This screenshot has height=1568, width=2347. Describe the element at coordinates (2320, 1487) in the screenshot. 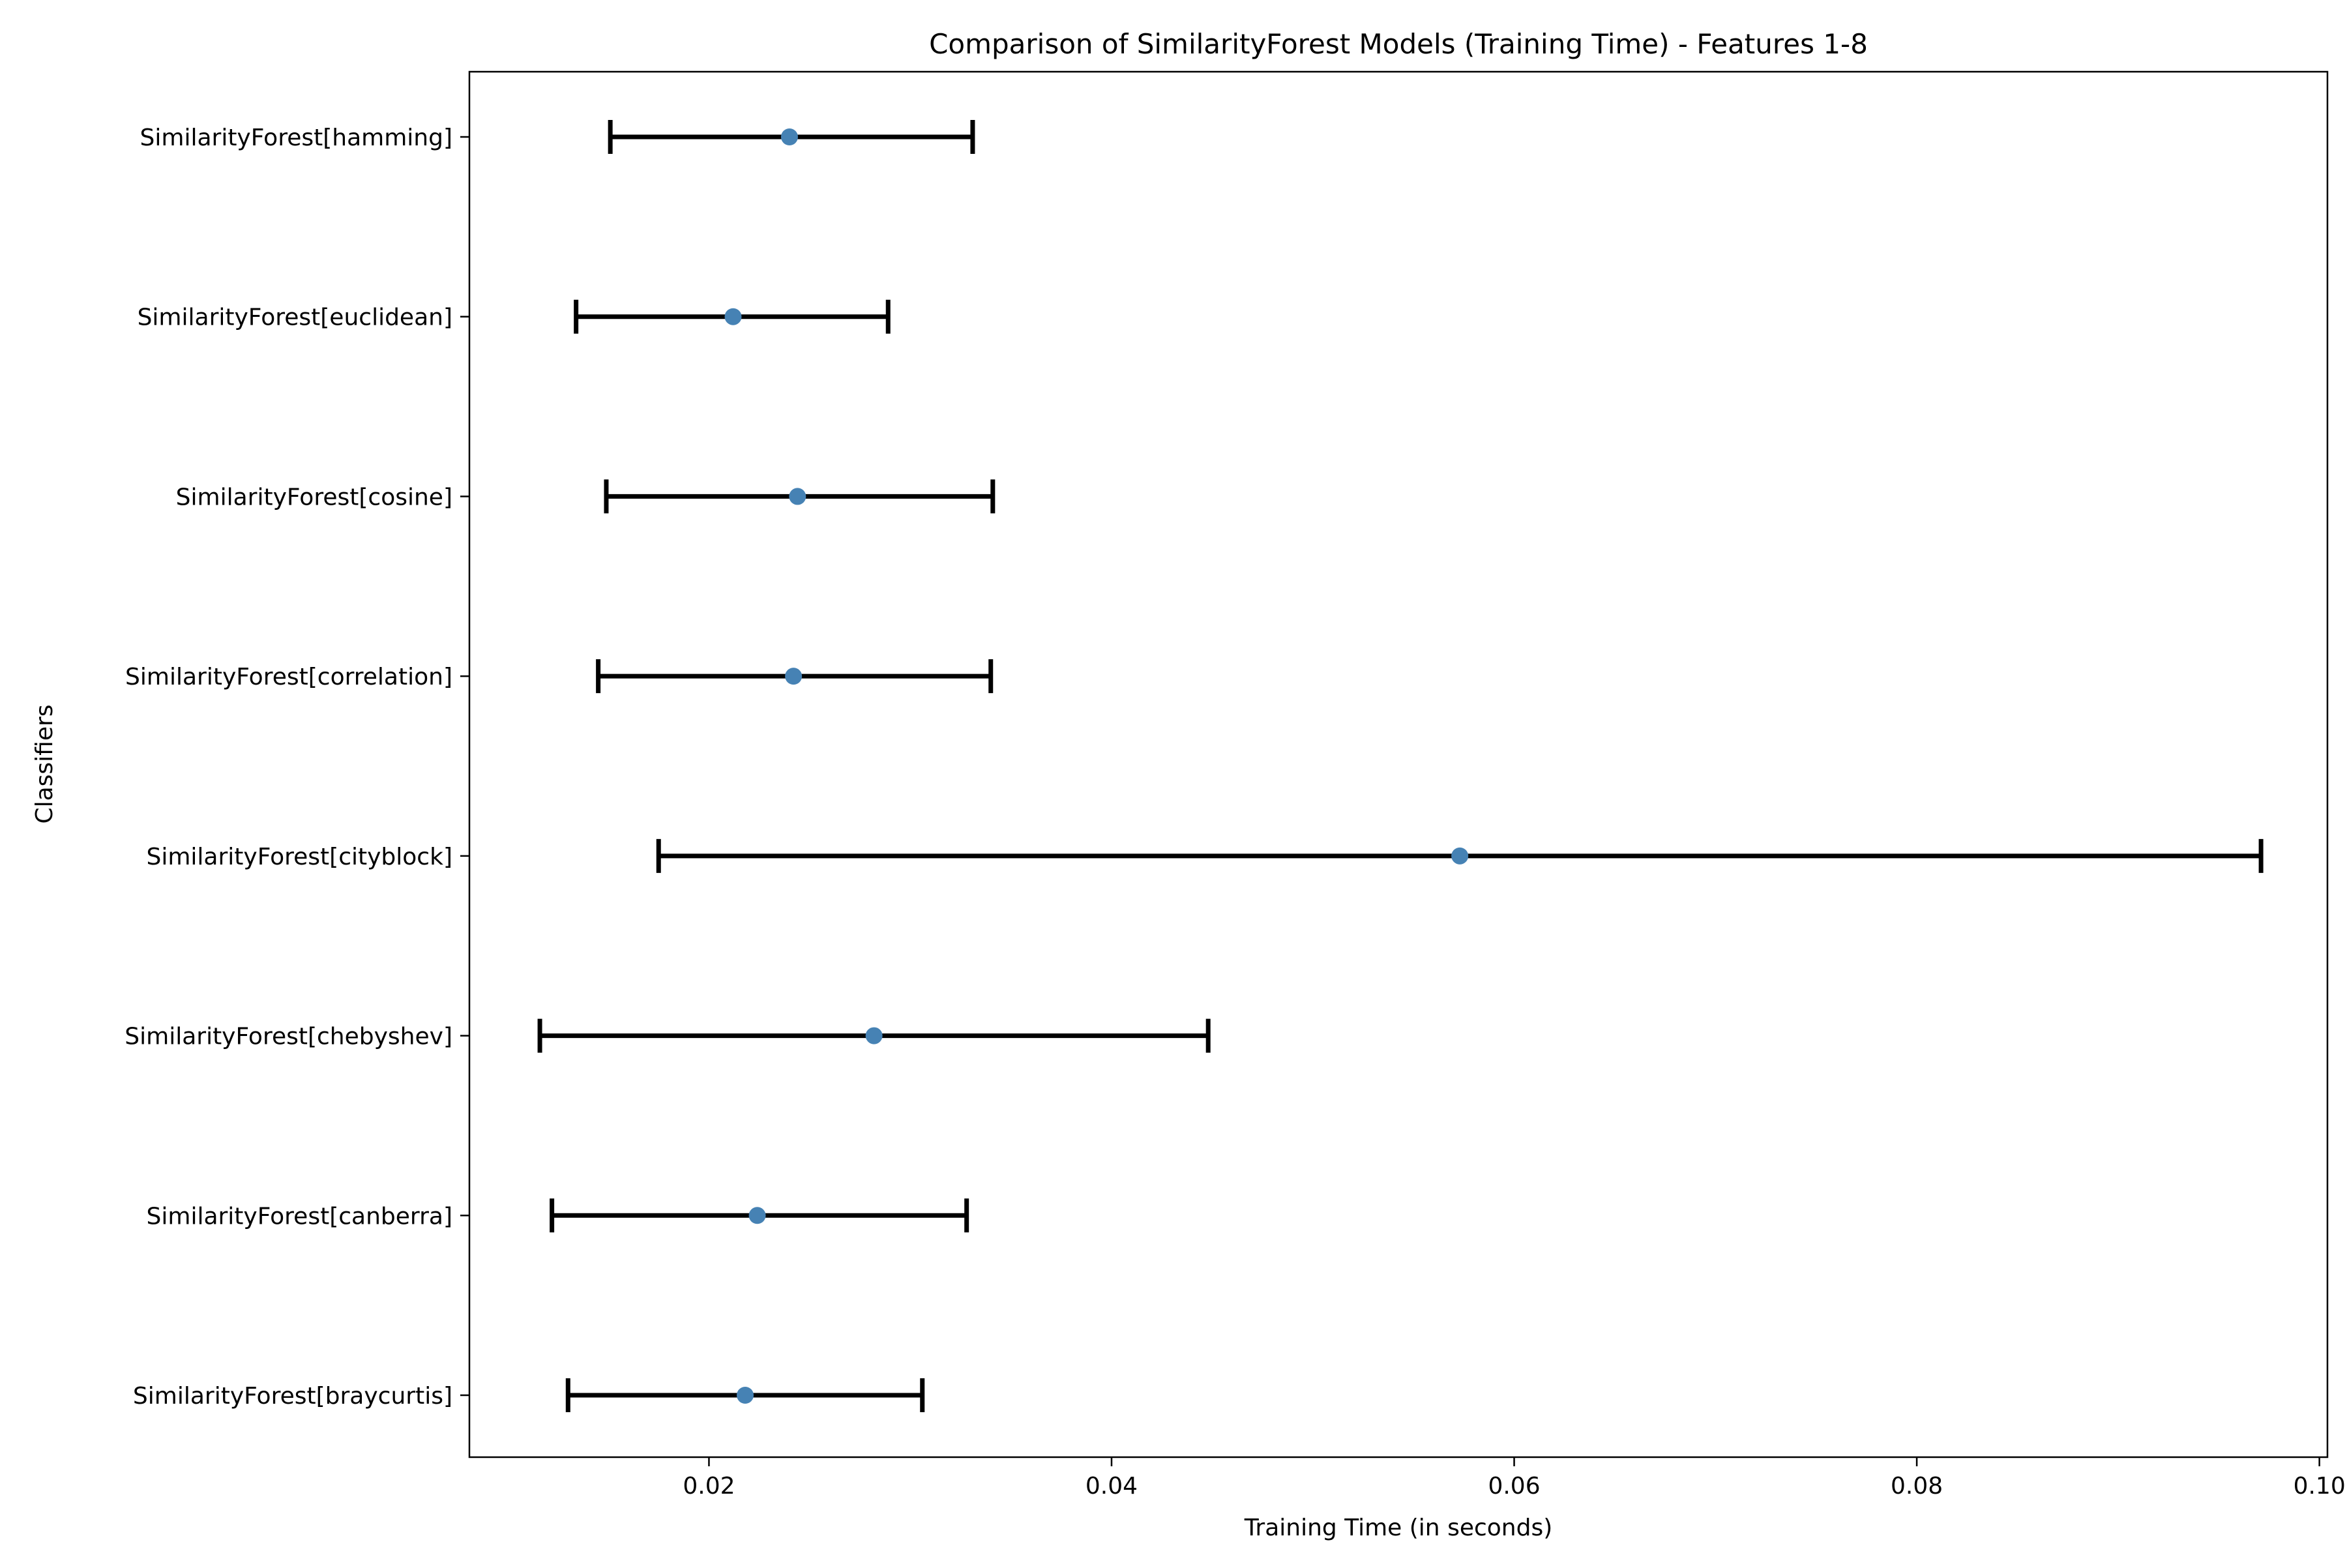

I see `x-tick-label: 0.10` at that location.